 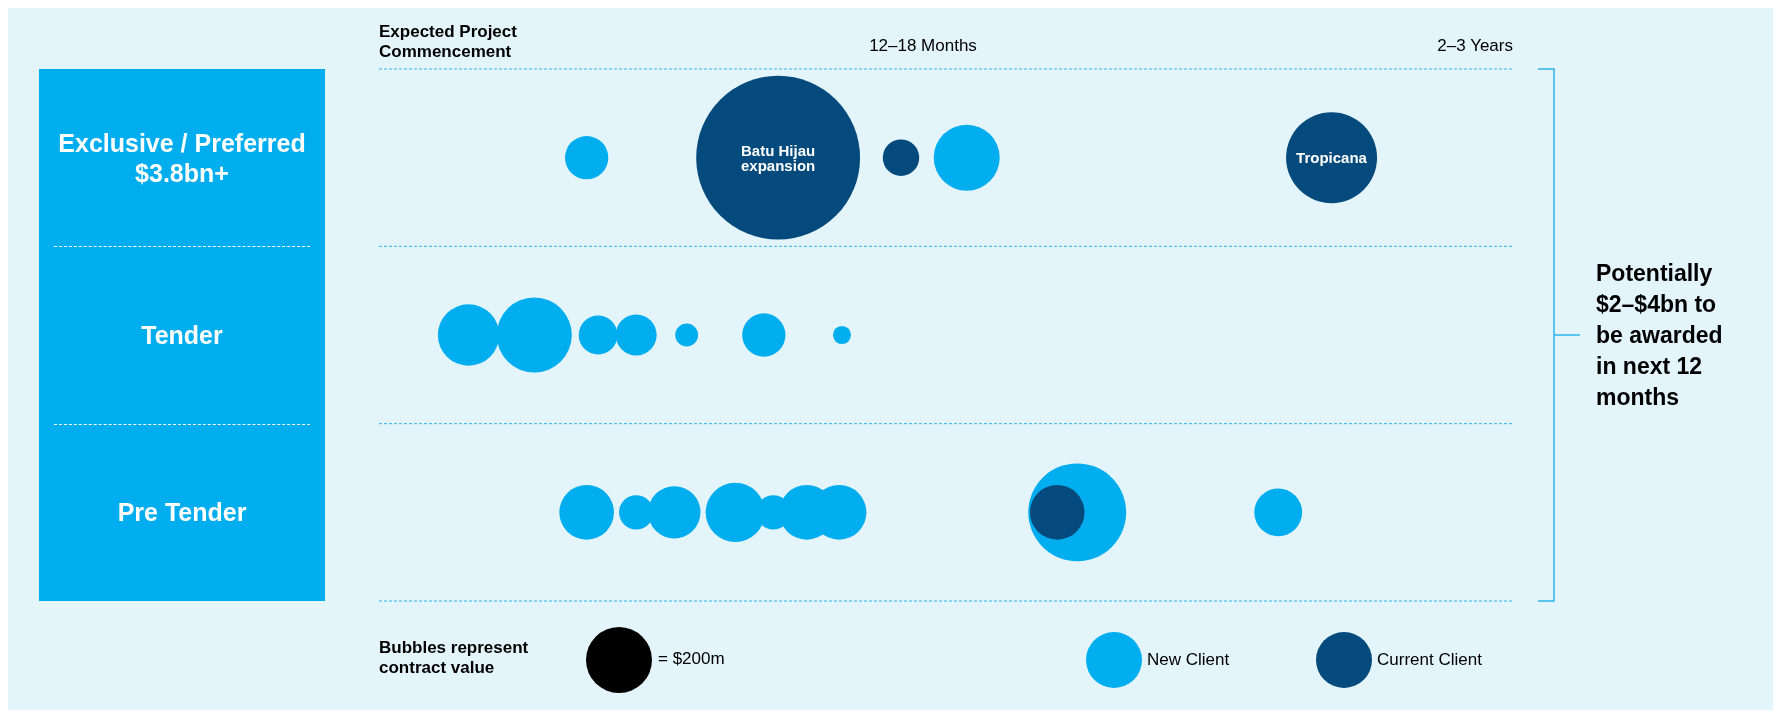 What do you see at coordinates (1474, 46) in the screenshot?
I see `text: 2–3 Years` at bounding box center [1474, 46].